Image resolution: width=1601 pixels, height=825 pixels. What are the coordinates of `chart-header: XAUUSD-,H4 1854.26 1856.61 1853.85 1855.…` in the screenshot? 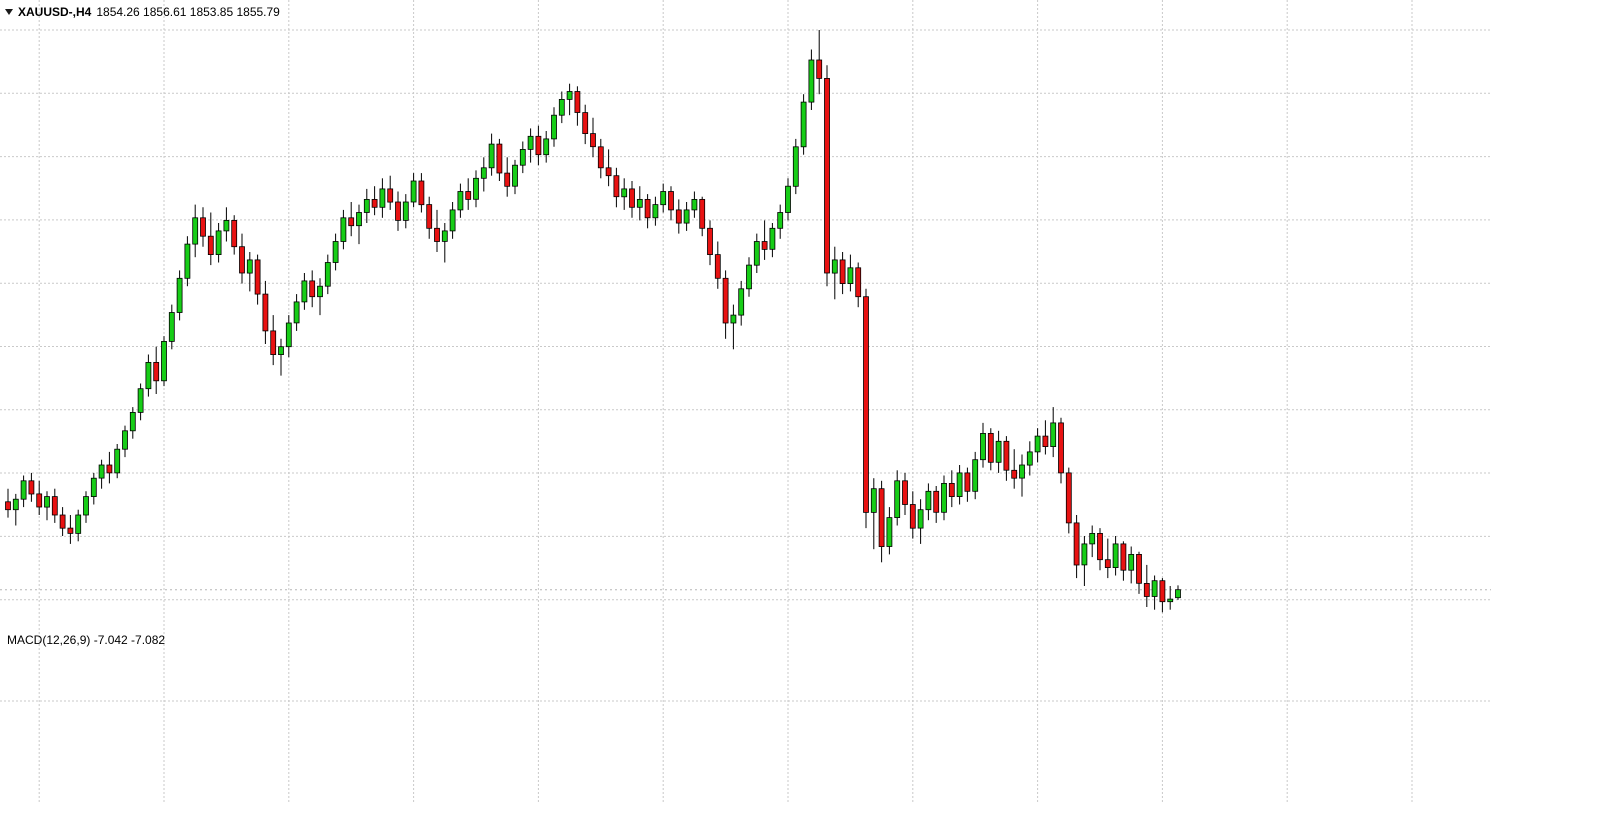 It's located at (142, 12).